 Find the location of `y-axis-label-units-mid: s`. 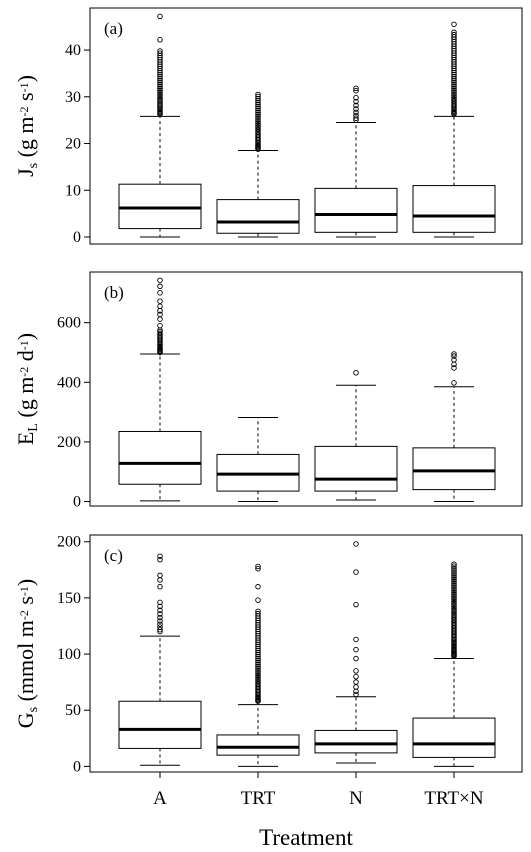

y-axis-label-units-mid: s is located at coordinates (25, 99).